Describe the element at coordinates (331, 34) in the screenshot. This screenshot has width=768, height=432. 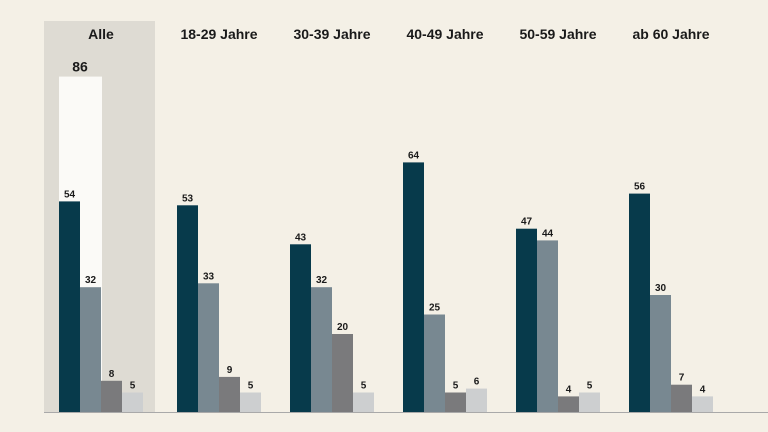
I see `group-label-2: 30-39 Jahre` at that location.